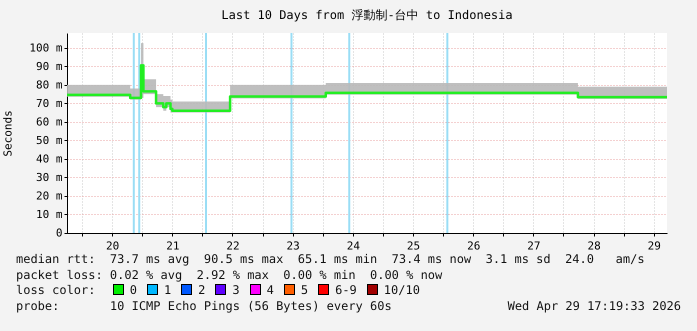 This screenshot has width=697, height=331. Describe the element at coordinates (49, 195) in the screenshot. I see `y-tick-label: 20 m` at that location.